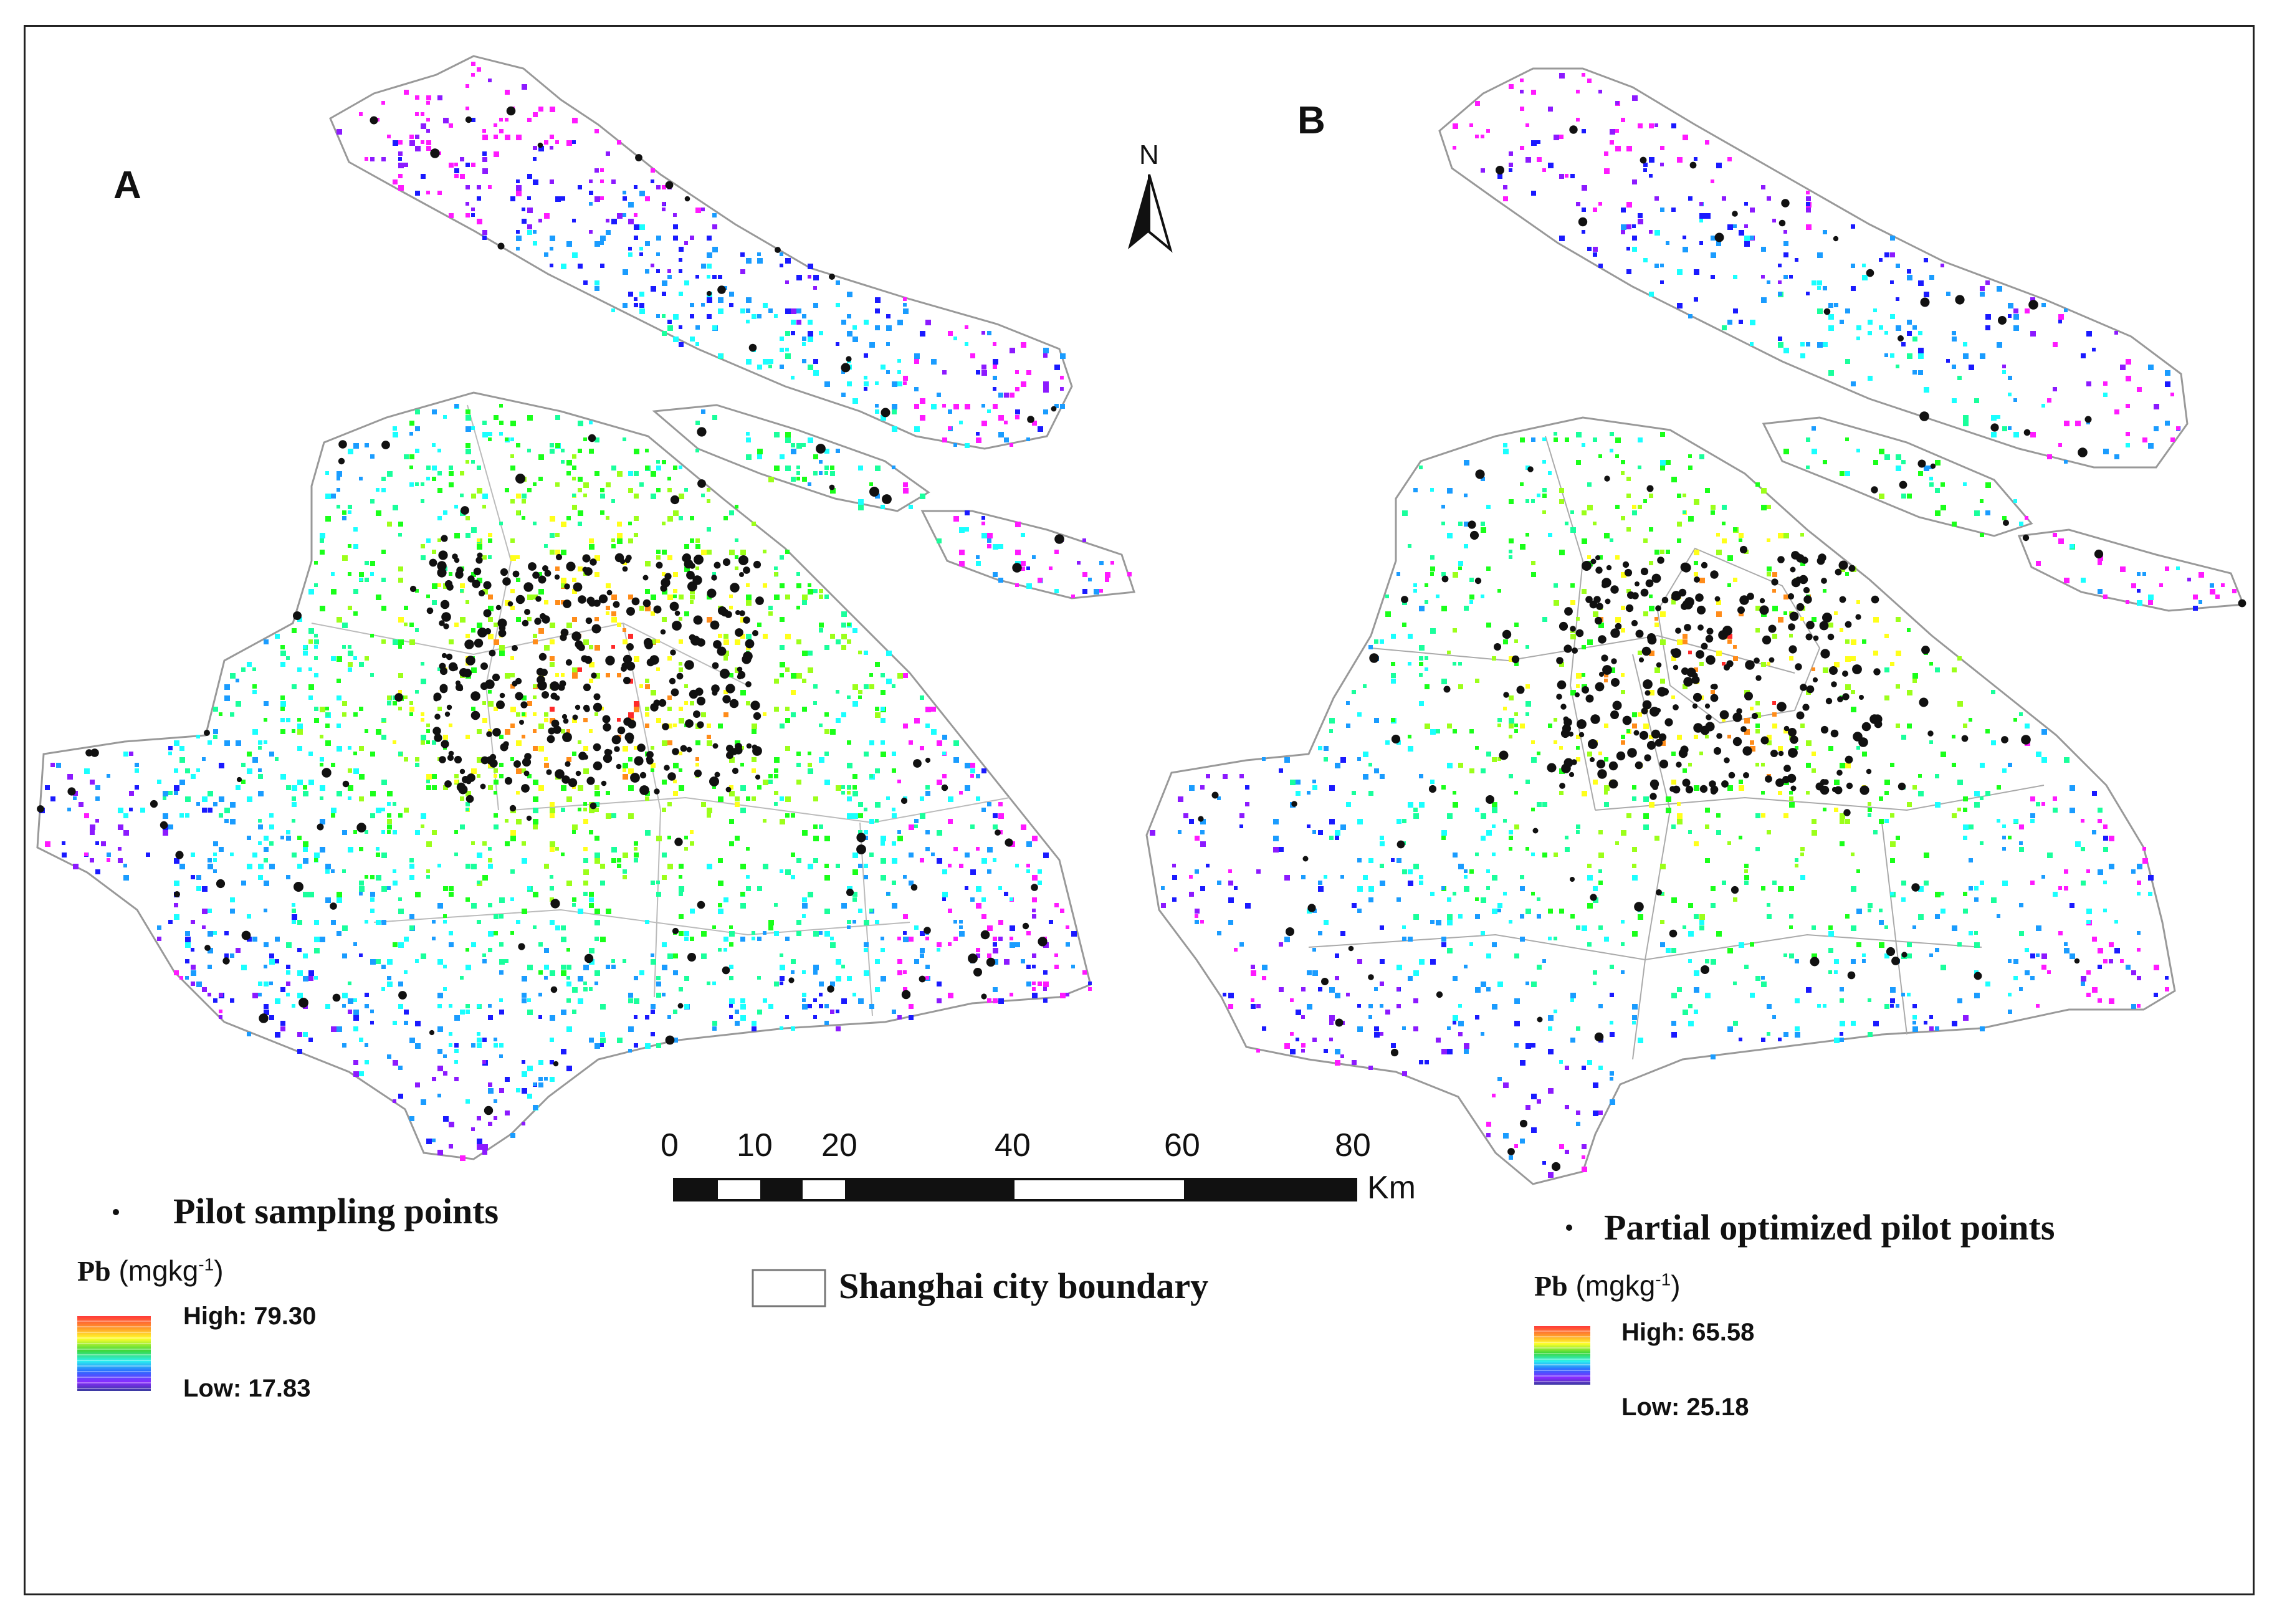  What do you see at coordinates (701, 253) in the screenshot?
I see `panel-a-chongming-island` at bounding box center [701, 253].